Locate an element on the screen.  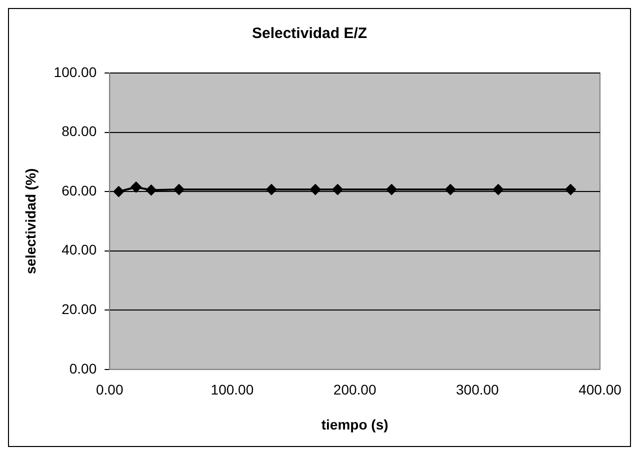
x-tick-label: 0.00 is located at coordinates (110, 390).